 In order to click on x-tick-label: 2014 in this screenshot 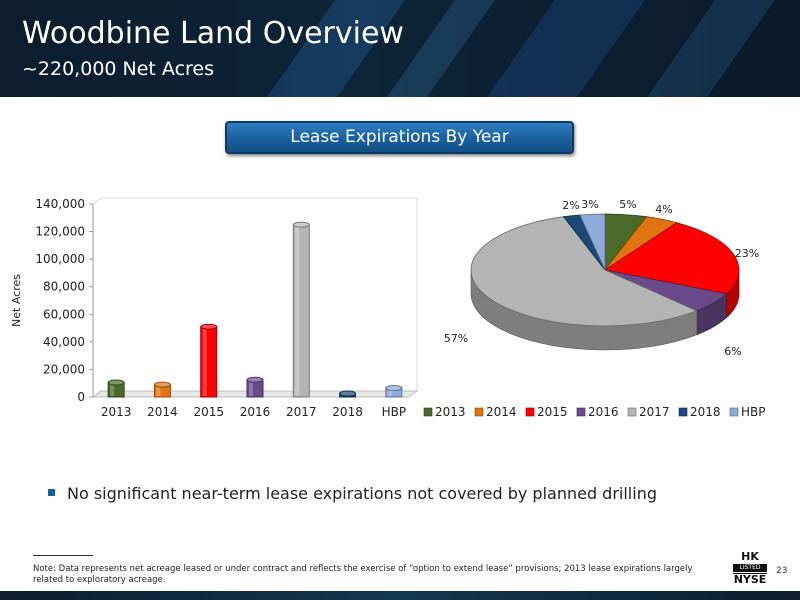, I will do `click(162, 412)`.